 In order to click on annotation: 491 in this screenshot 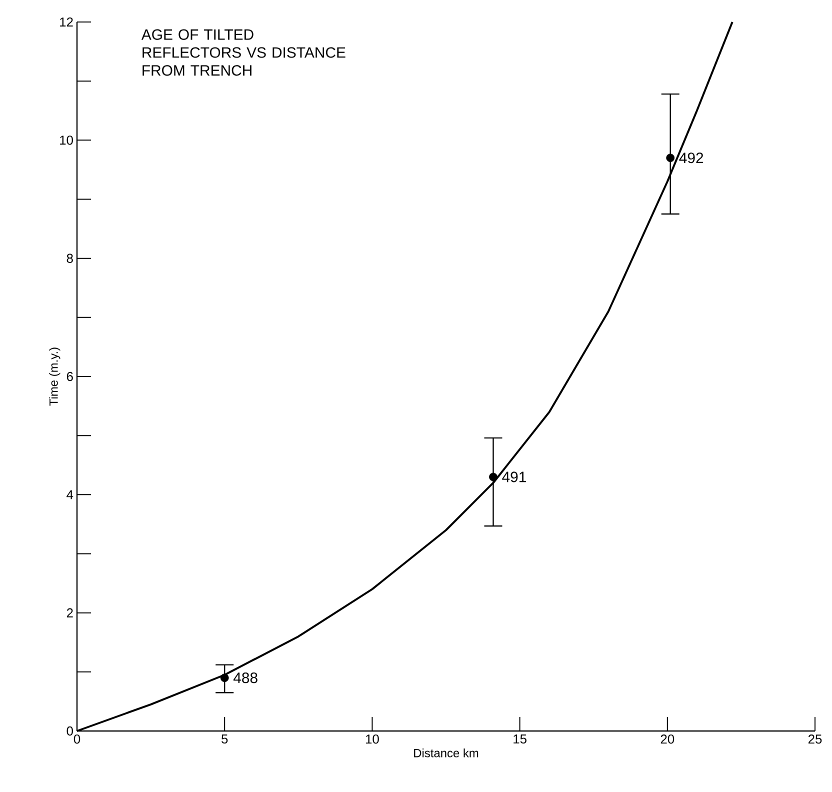, I will do `click(514, 477)`.